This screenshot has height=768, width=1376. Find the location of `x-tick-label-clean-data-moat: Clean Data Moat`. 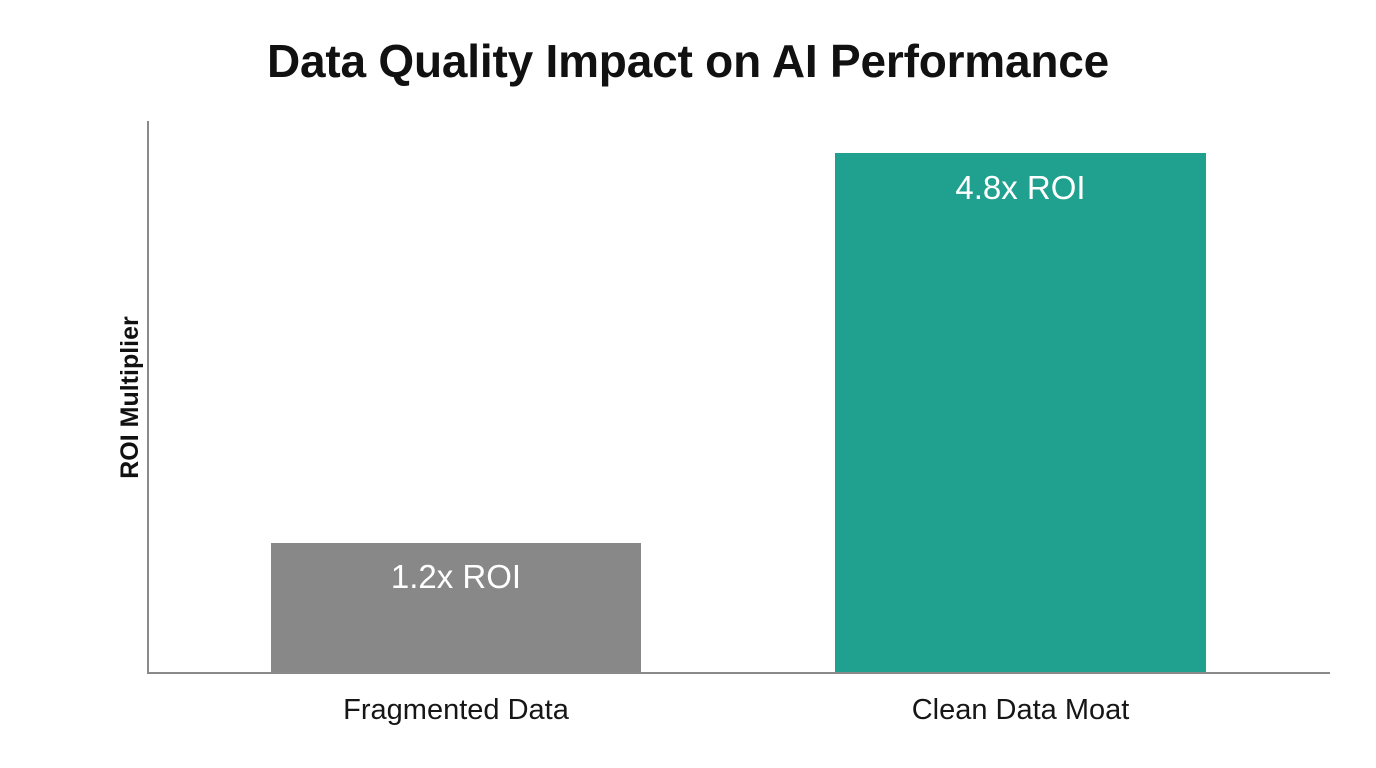

x-tick-label-clean-data-moat: Clean Data Moat is located at coordinates (1020, 710).